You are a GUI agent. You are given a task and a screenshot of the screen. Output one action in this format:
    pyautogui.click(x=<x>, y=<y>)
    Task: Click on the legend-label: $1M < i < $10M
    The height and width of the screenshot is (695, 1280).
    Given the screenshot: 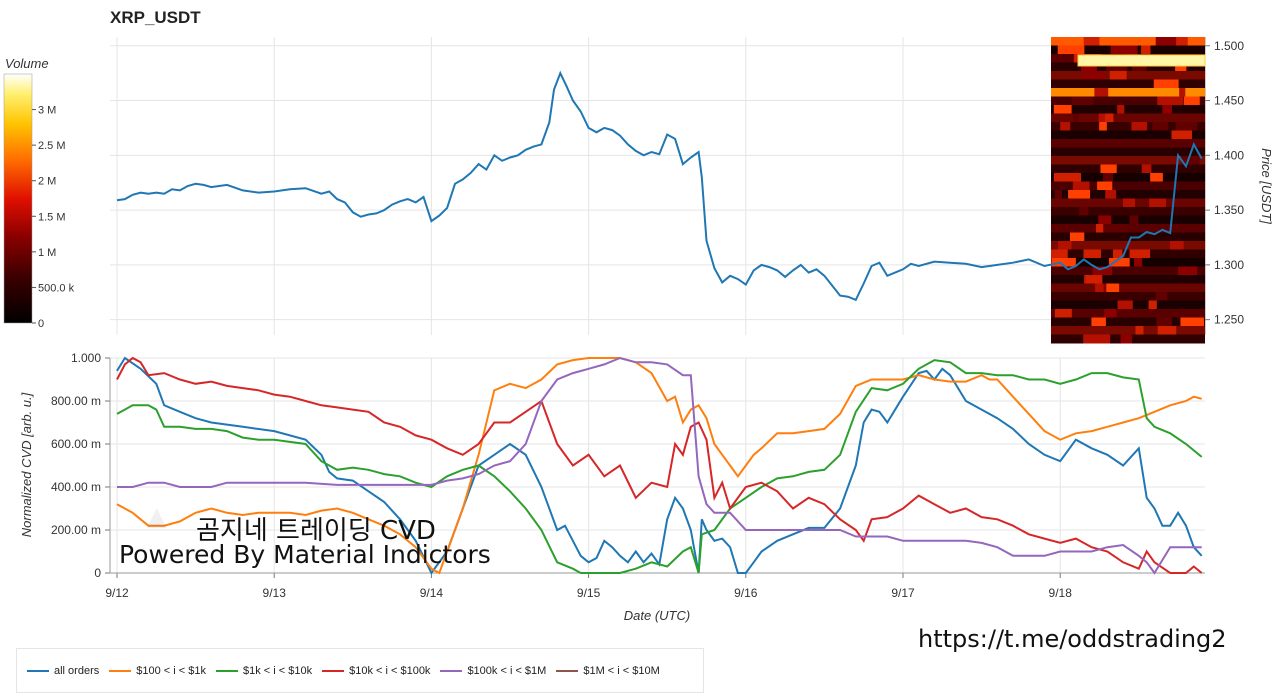 What is the action you would take?
    pyautogui.click(x=621, y=670)
    